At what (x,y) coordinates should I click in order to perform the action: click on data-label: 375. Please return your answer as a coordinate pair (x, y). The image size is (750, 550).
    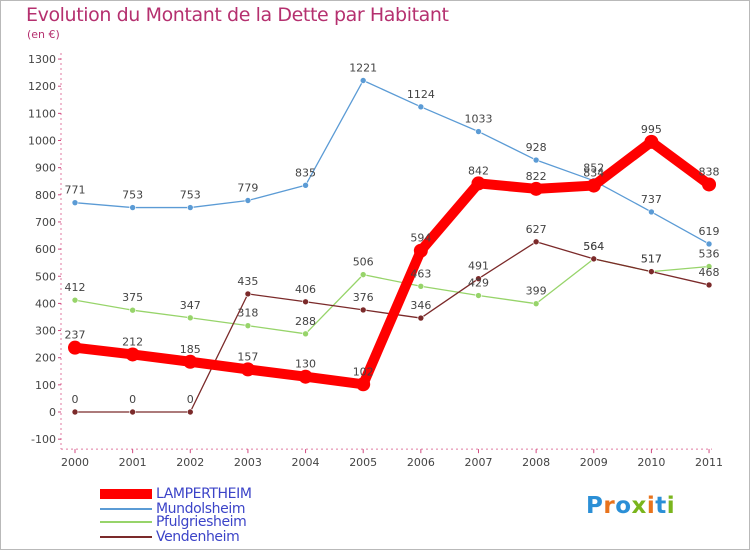
    Looking at the image, I should click on (132, 297).